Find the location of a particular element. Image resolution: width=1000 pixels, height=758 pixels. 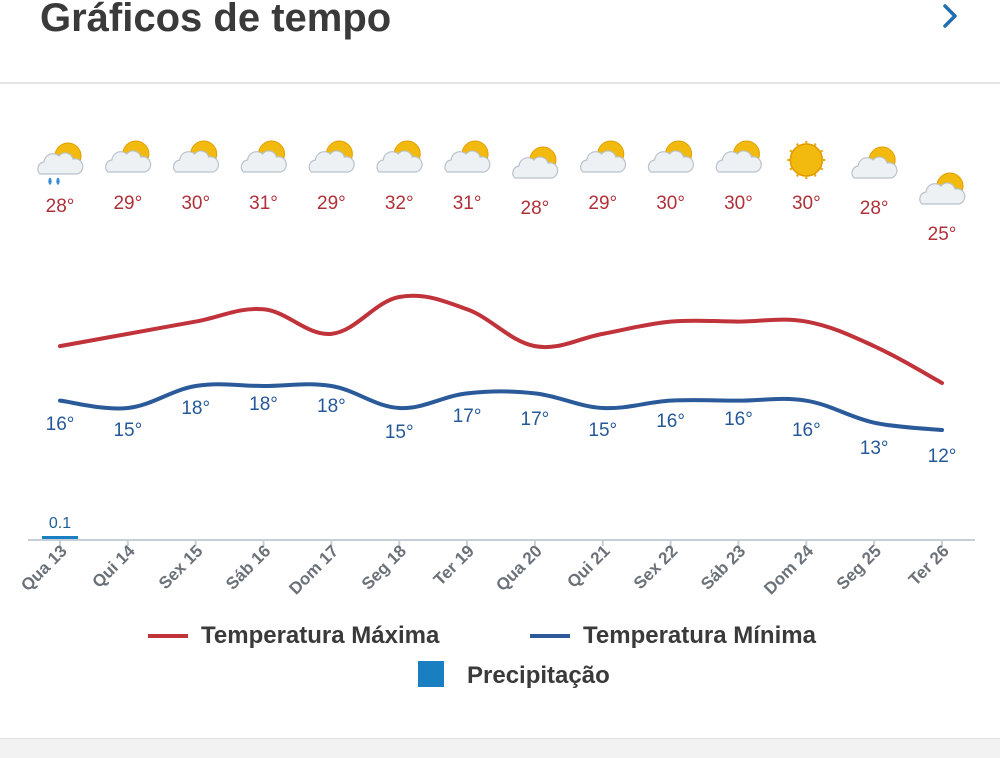

precip-label: 0.1 is located at coordinates (60, 523).